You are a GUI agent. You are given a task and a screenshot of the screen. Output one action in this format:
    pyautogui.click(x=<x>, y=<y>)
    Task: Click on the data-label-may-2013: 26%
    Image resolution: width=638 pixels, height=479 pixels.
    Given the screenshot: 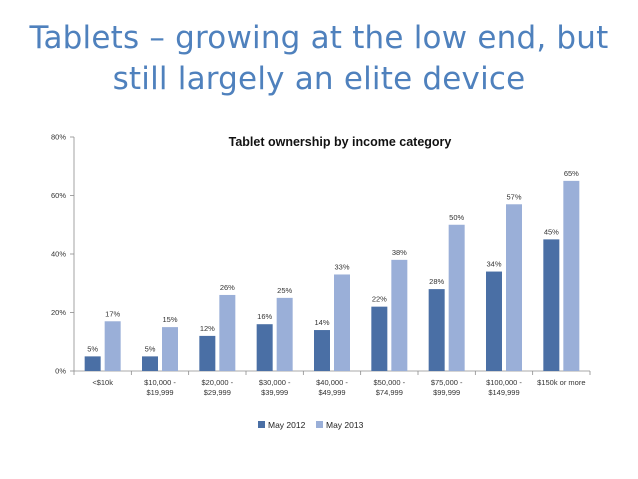 What is the action you would take?
    pyautogui.click(x=227, y=287)
    